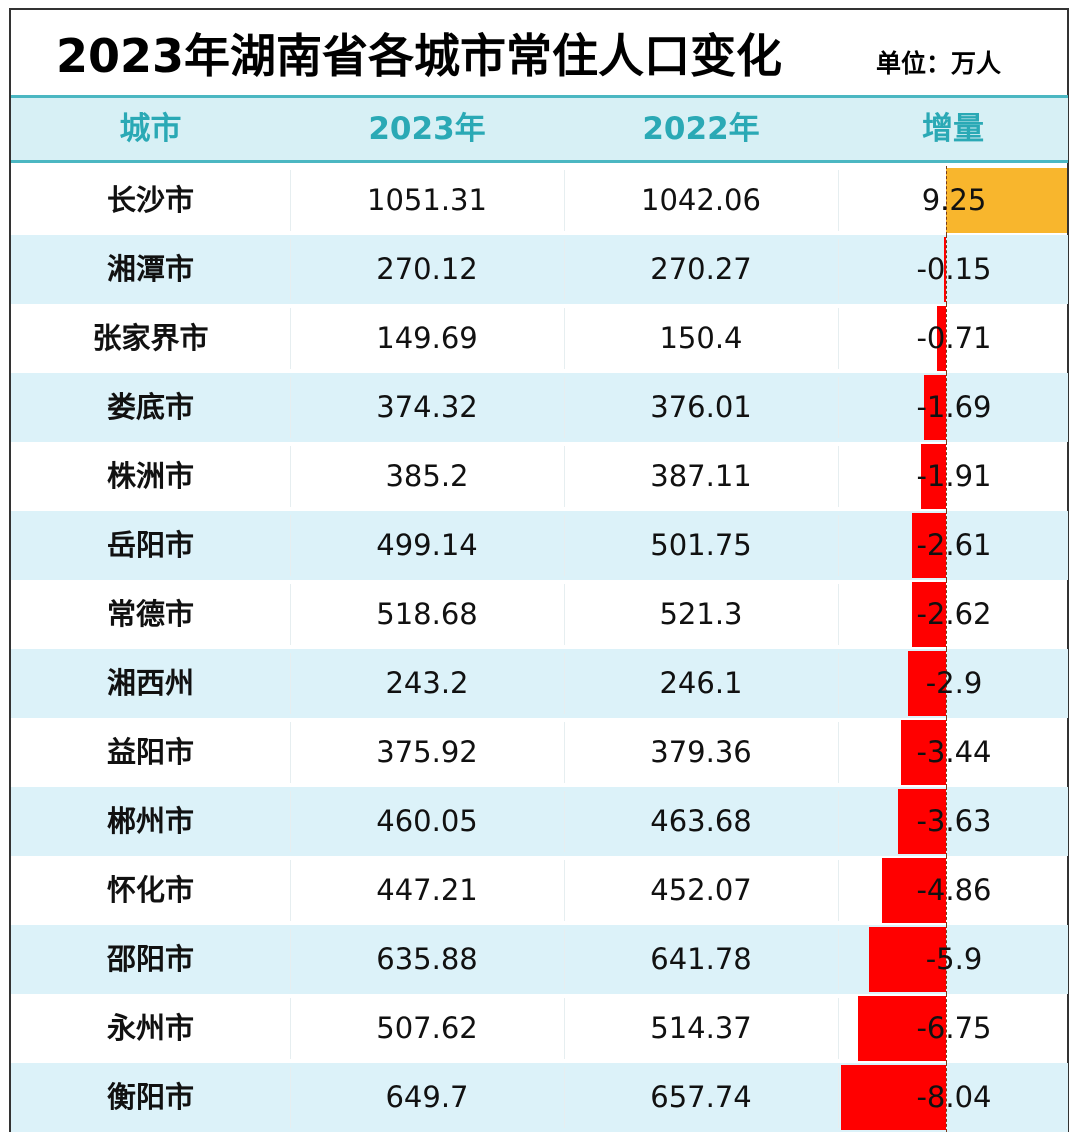 Image resolution: width=1080 pixels, height=1139 pixels. What do you see at coordinates (701, 683) in the screenshot?
I see `value-2022-cell: 246.1` at bounding box center [701, 683].